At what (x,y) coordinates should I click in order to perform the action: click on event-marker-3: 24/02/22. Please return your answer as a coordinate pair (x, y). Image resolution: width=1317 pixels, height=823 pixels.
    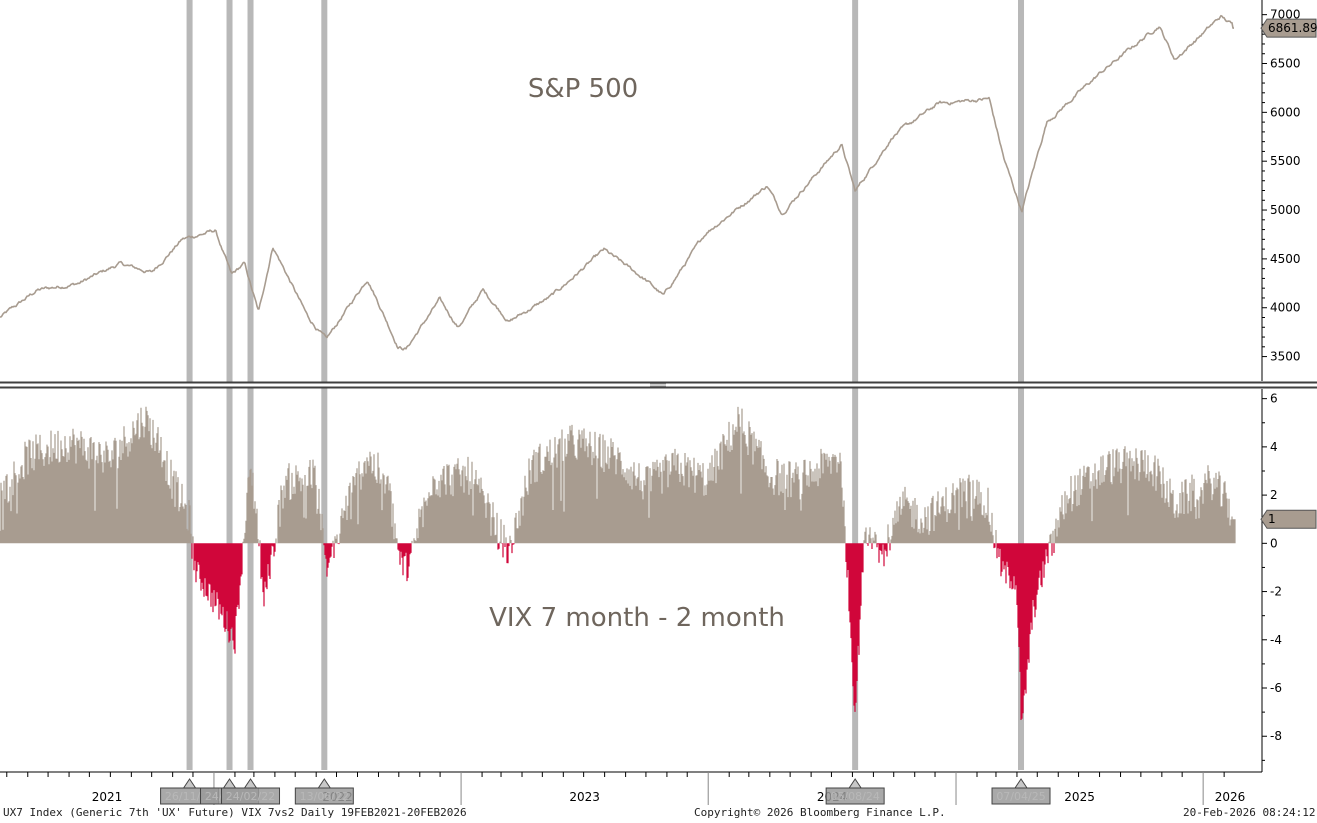
    Looking at the image, I should click on (251, 791).